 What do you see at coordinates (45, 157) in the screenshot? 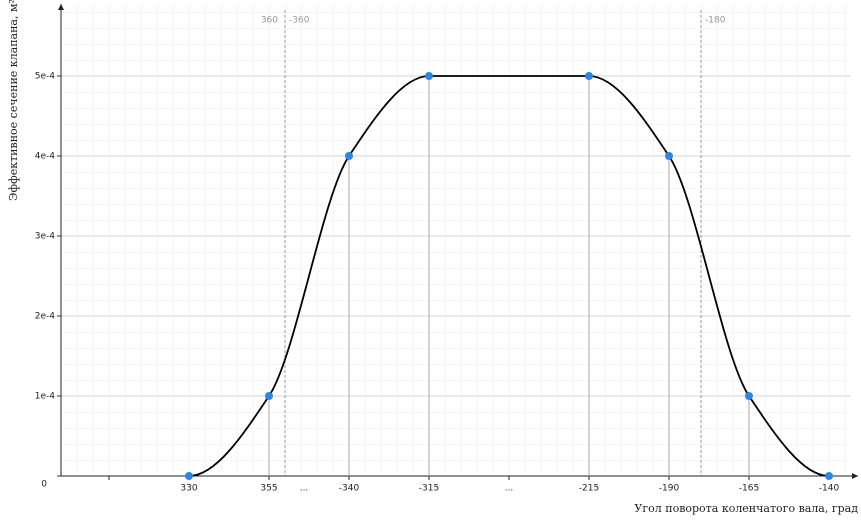
I see `y-tick-label: 4e-4` at bounding box center [45, 157].